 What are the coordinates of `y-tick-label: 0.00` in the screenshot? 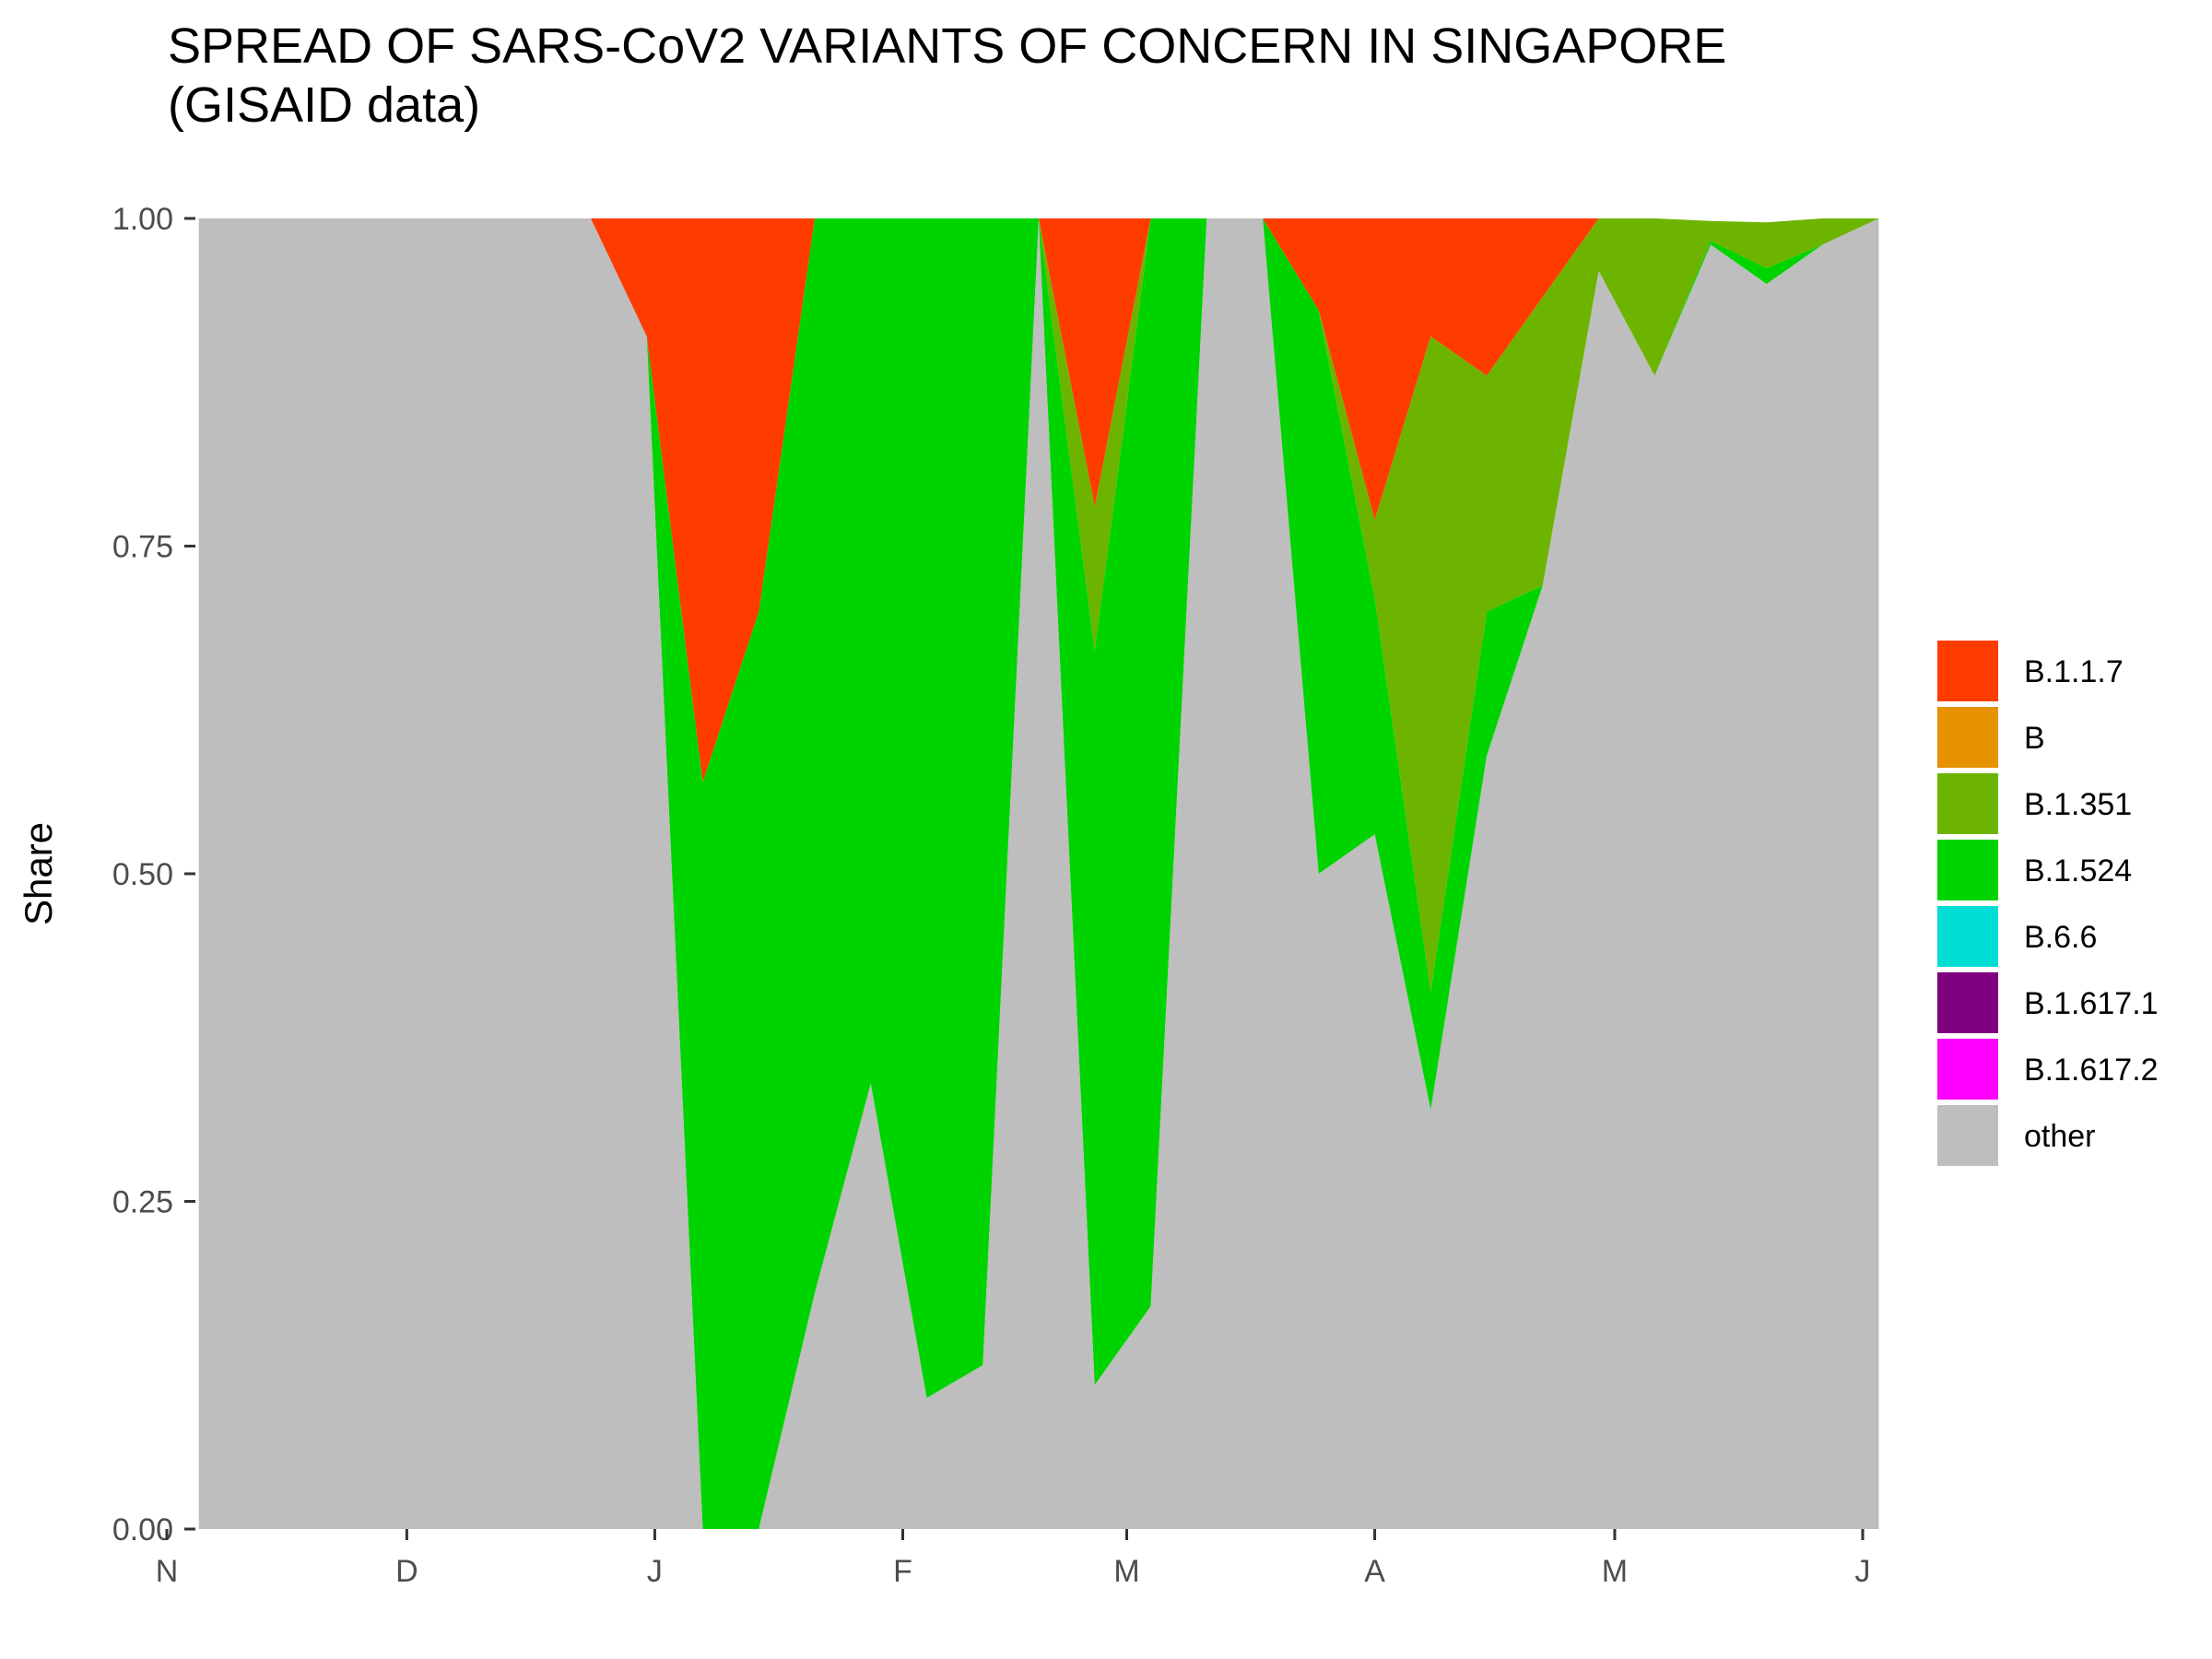 It's located at (142, 1529).